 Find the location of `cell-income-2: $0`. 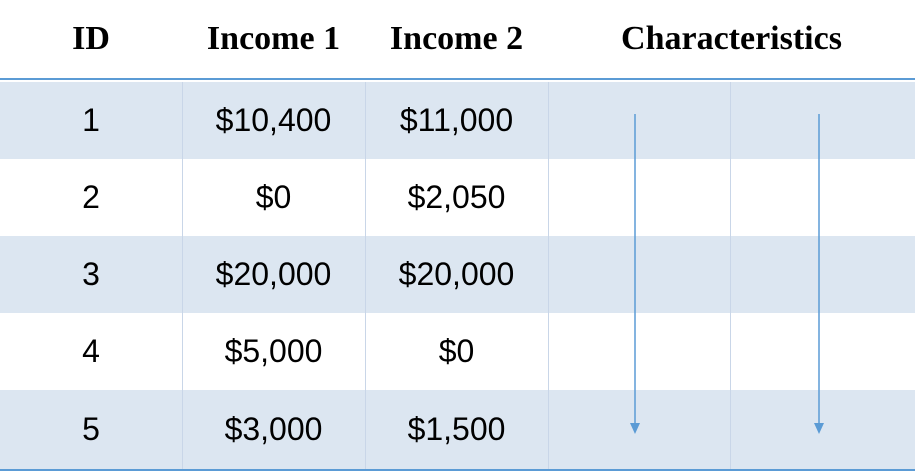

cell-income-2: $0 is located at coordinates (456, 351).